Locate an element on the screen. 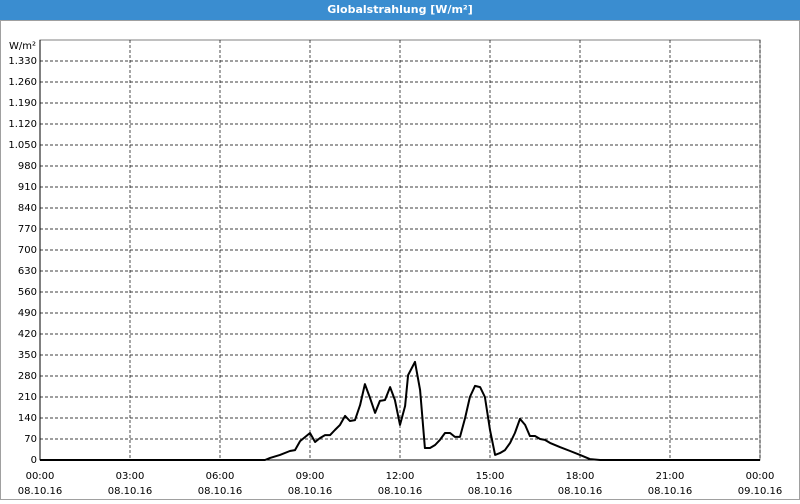  y-tick-label: 490 is located at coordinates (27, 313).